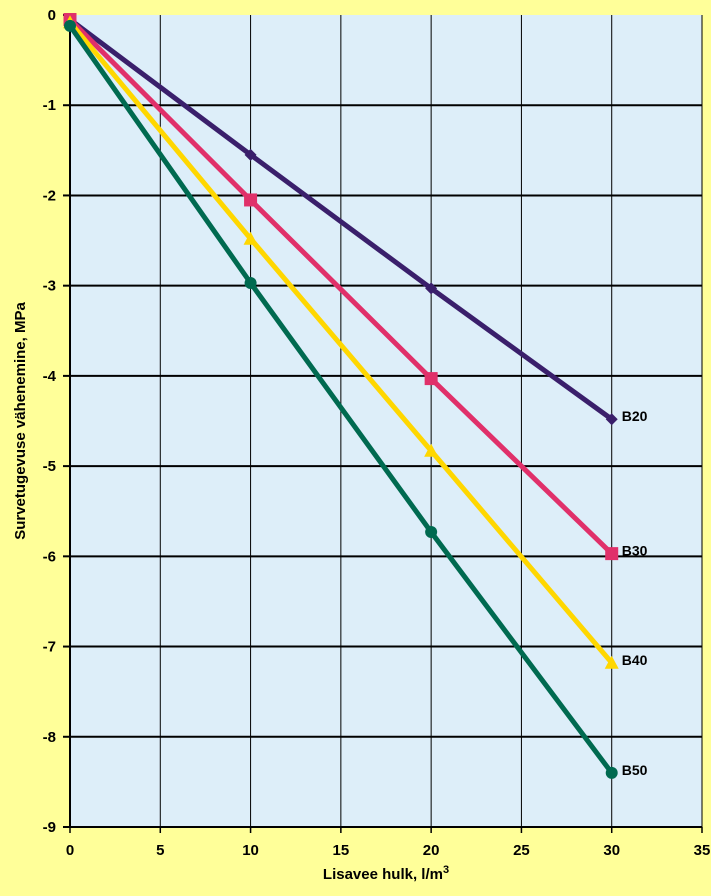 This screenshot has height=896, width=711. What do you see at coordinates (702, 850) in the screenshot?
I see `x-tick-label: 35` at bounding box center [702, 850].